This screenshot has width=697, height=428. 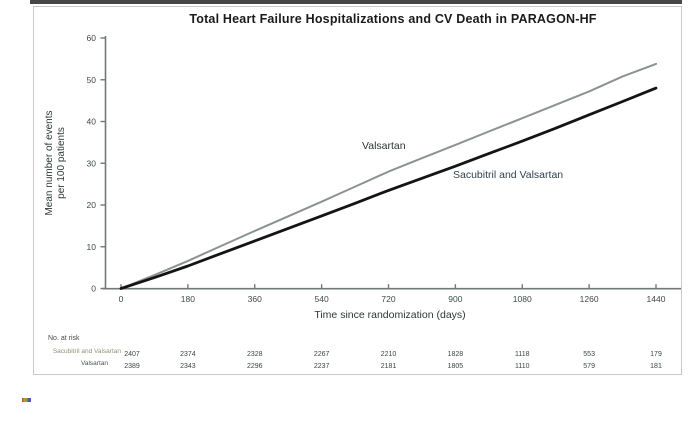 I want to click on risk-count: 2267, so click(x=322, y=354).